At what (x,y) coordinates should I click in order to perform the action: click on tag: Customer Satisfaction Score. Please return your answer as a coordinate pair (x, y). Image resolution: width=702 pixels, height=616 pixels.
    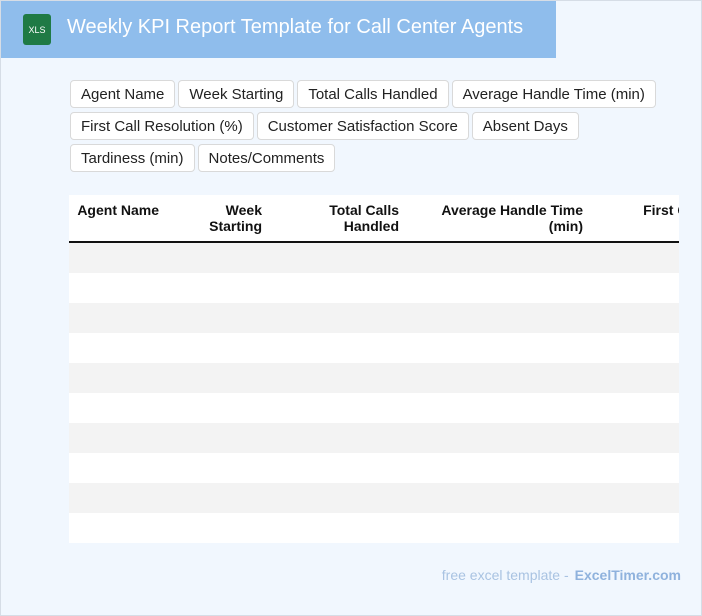
    Looking at the image, I should click on (362, 126).